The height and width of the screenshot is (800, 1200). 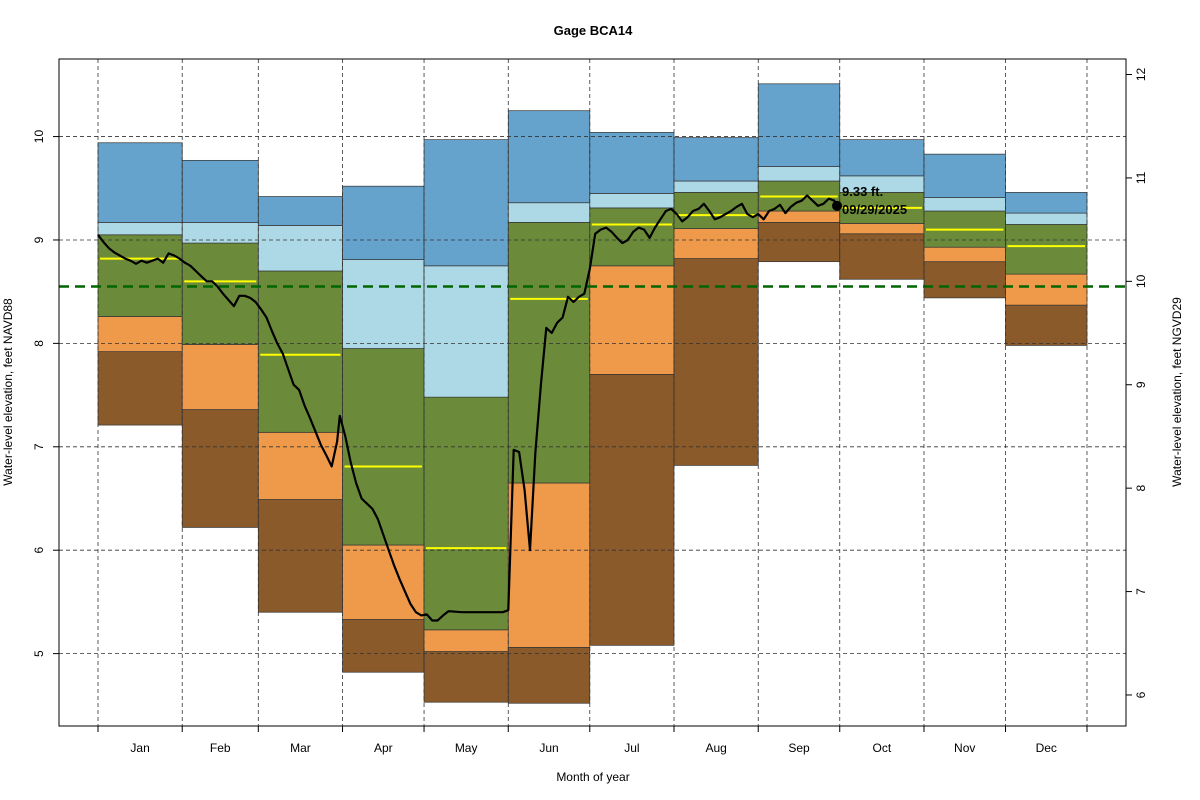 What do you see at coordinates (862, 191) in the screenshot?
I see `current-value-label: 9.33 ft.` at bounding box center [862, 191].